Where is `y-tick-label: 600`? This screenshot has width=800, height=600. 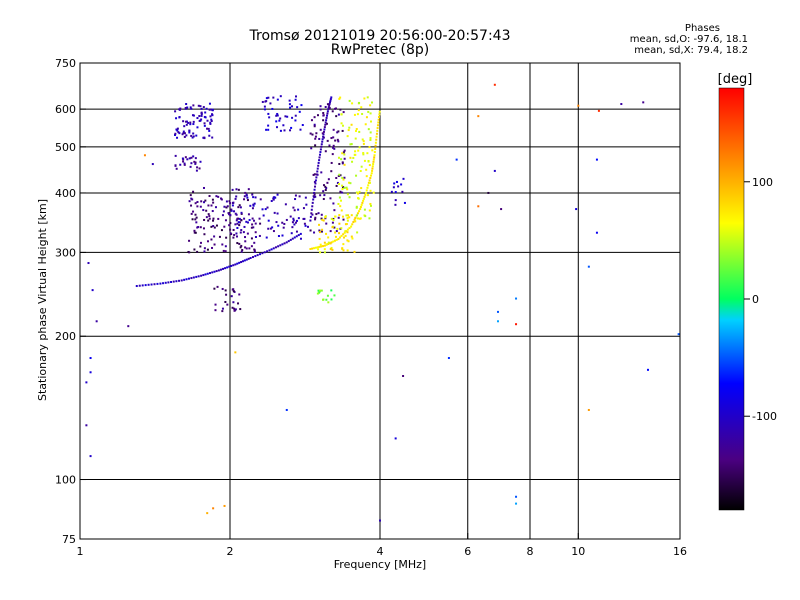 y-tick-label: 600 is located at coordinates (65, 109).